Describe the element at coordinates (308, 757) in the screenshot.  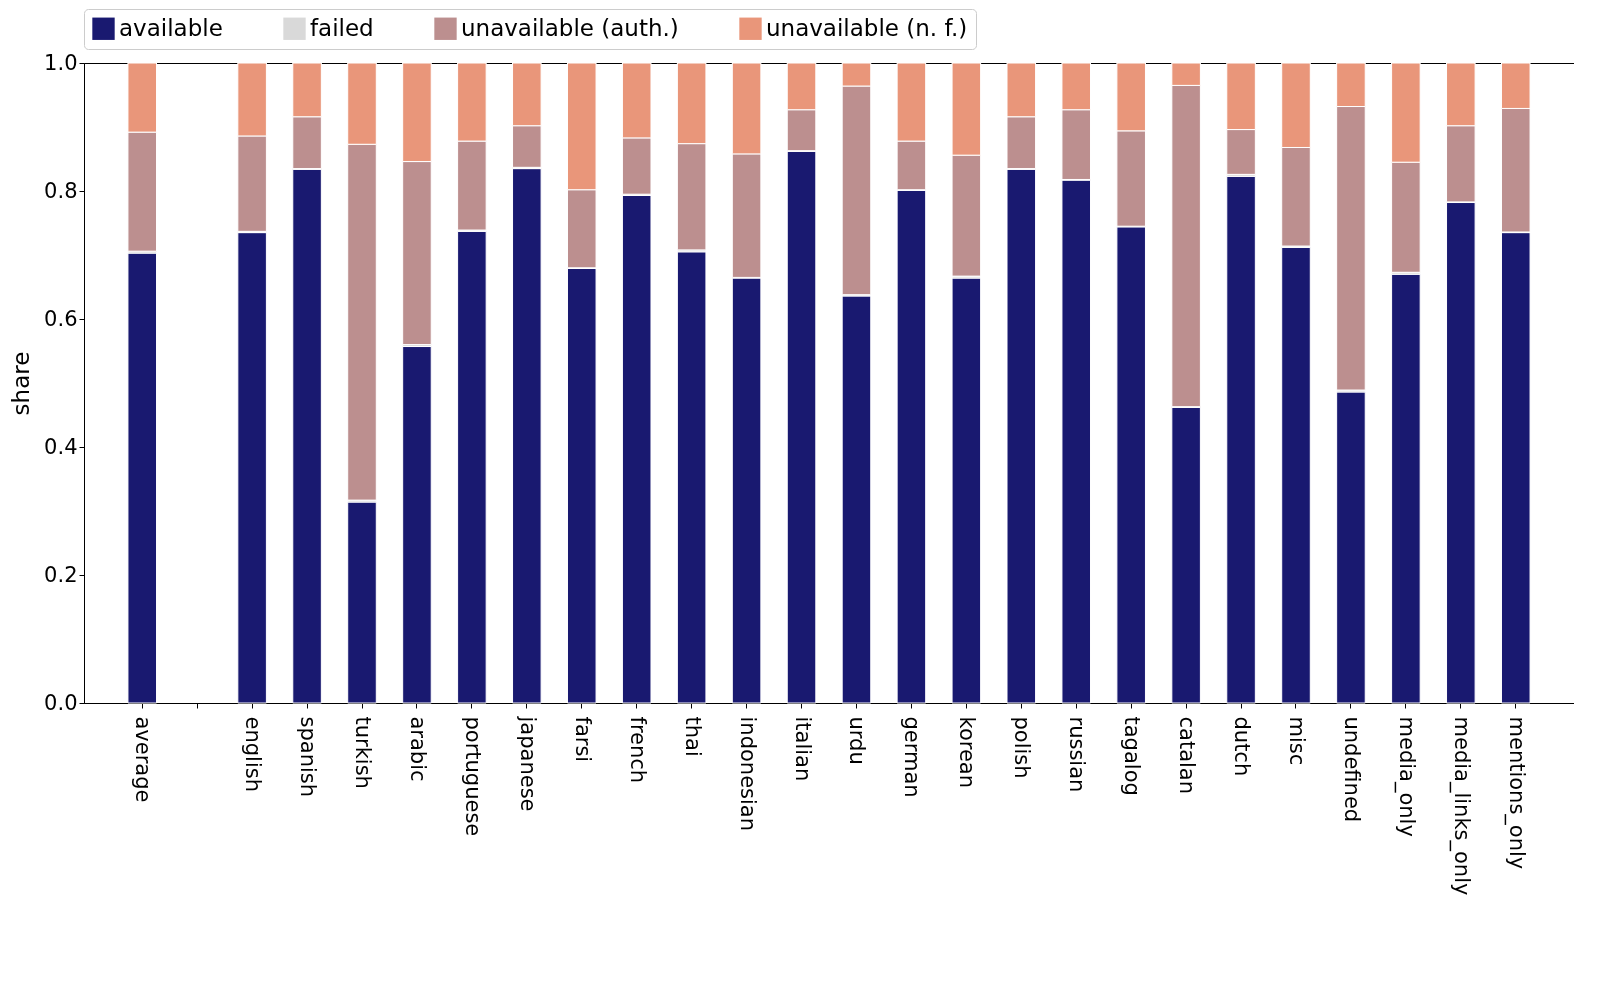
I see `x-tick-label: spanish` at that location.